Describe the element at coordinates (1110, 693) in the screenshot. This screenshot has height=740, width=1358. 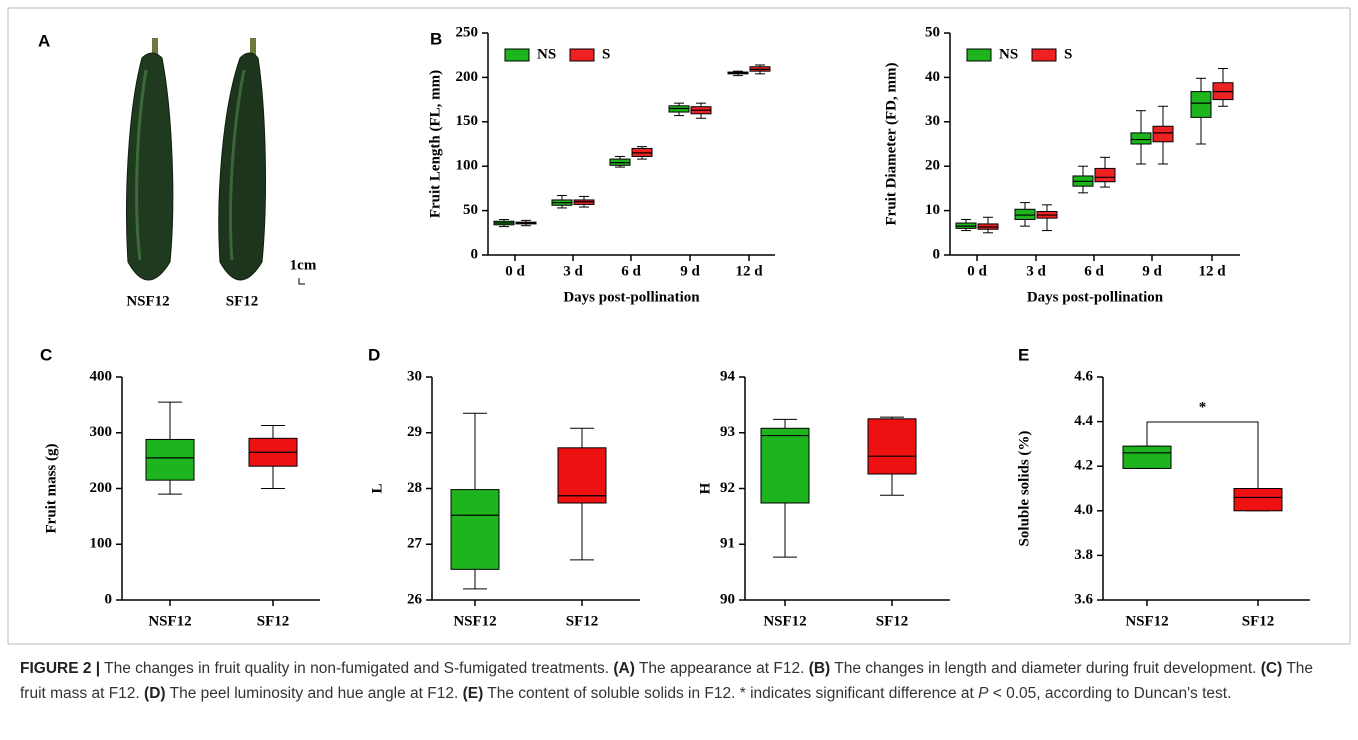
I see `caption-text: < 0.05, according to Duncan's test.` at that location.